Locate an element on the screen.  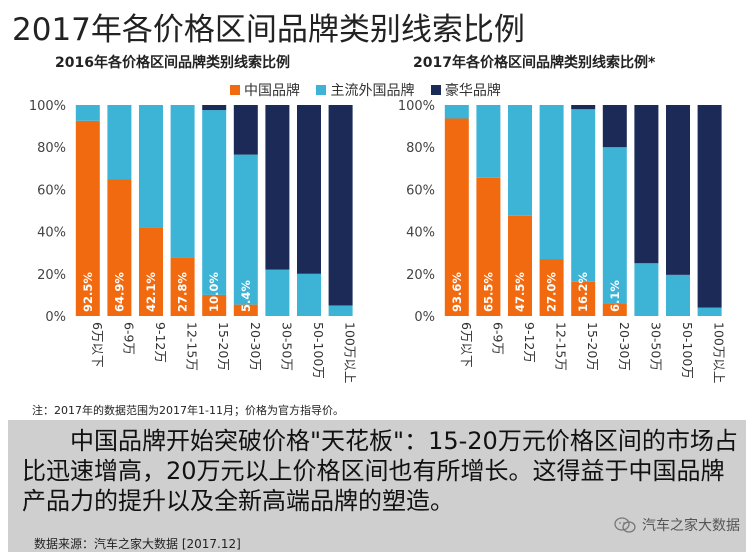
wechat-watermark: 汽车之家大数据 is located at coordinates (677, 525).